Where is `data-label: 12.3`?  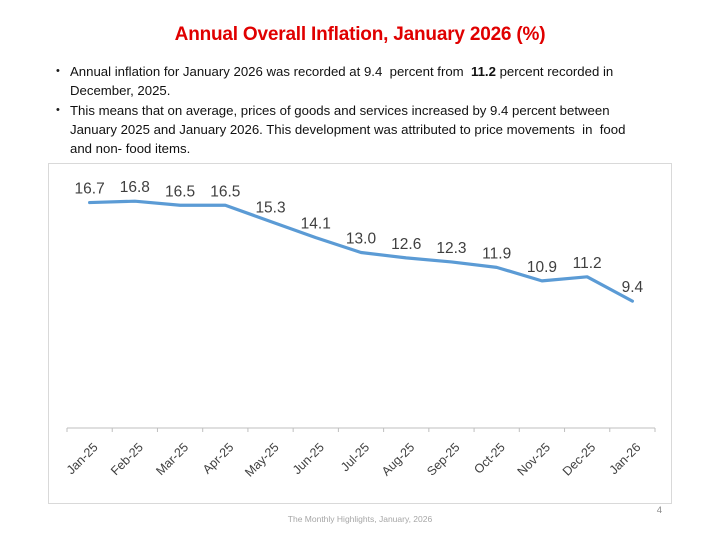
data-label: 12.3 is located at coordinates (451, 248).